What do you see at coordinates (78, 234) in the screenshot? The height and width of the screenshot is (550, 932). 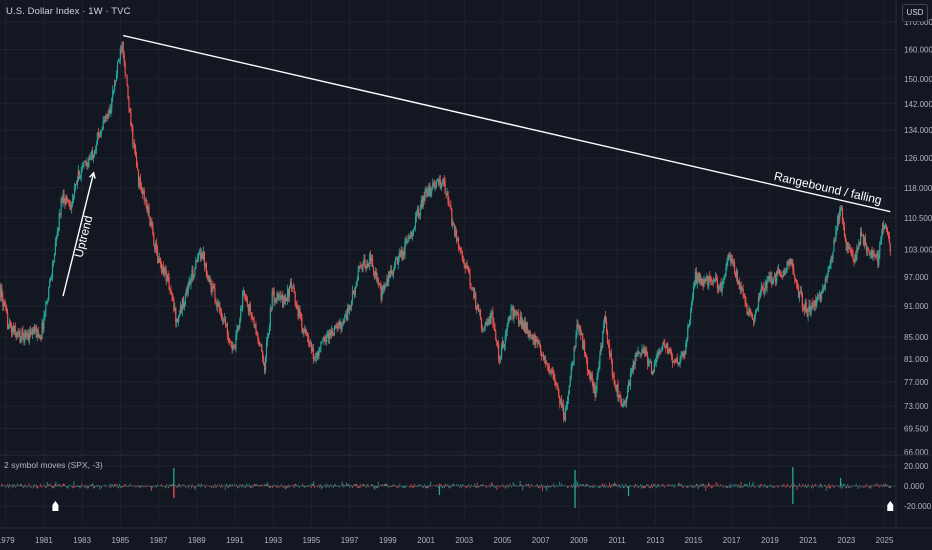 I see `uptrend-arrow` at bounding box center [78, 234].